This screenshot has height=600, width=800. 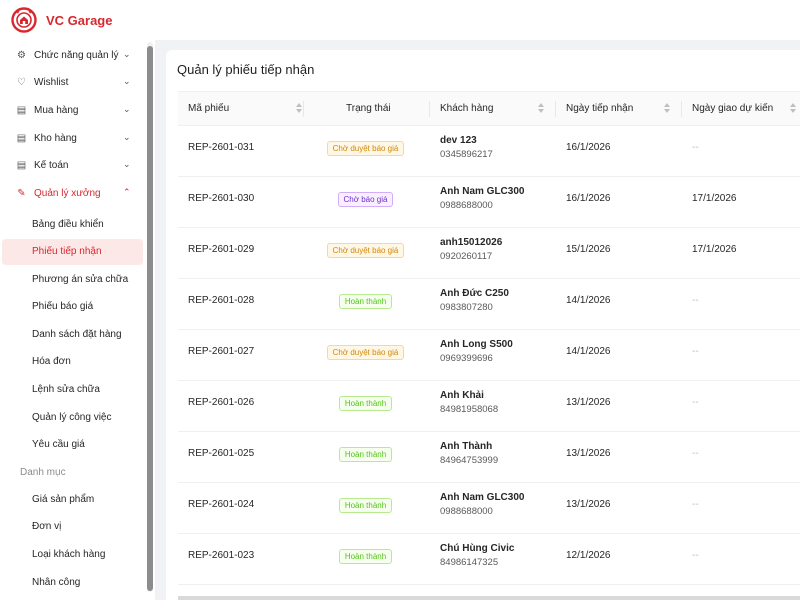 I want to click on sidebar-item-labor: Nhân công, so click(x=56, y=582).